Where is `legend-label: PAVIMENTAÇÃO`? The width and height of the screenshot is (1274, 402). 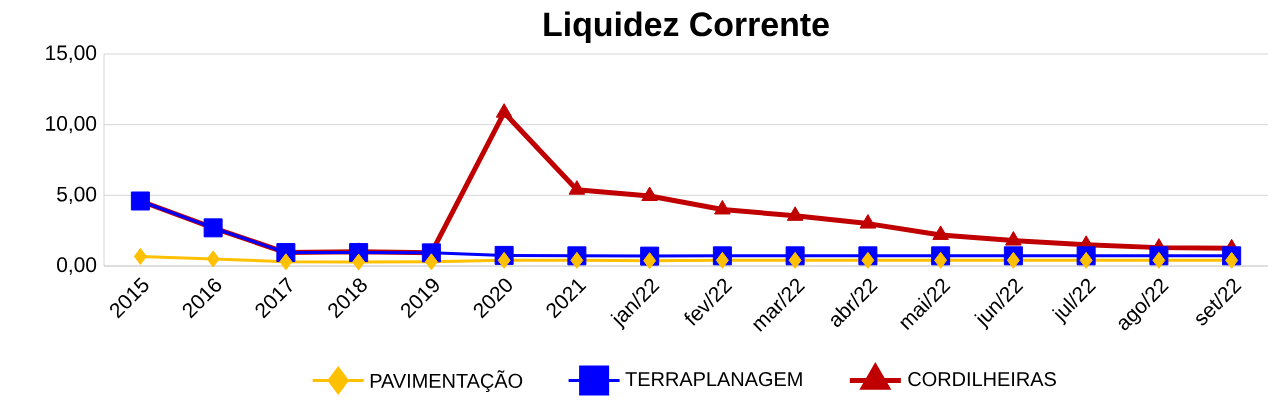
legend-label: PAVIMENTAÇÃO is located at coordinates (446, 381).